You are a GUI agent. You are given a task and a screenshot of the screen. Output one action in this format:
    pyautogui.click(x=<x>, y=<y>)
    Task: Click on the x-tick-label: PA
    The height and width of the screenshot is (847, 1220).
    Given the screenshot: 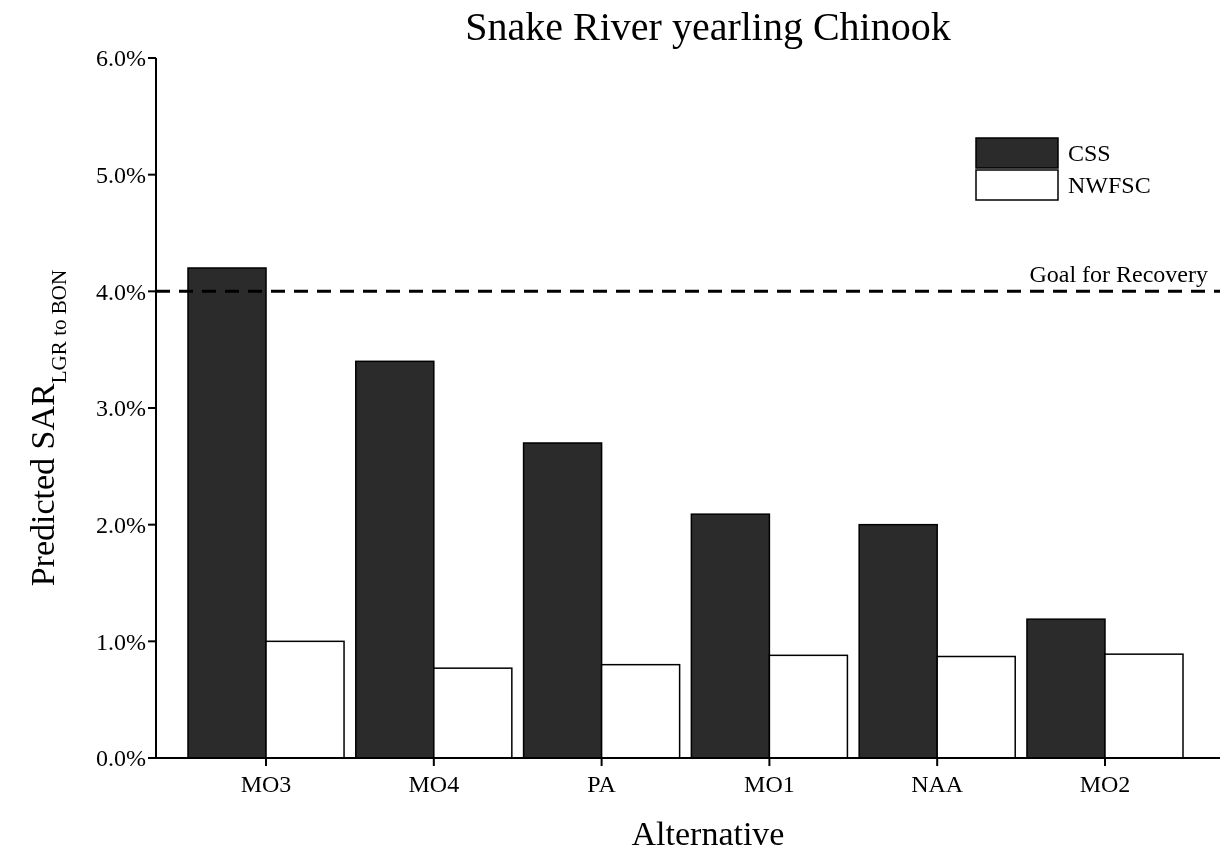 What is the action you would take?
    pyautogui.click(x=602, y=784)
    